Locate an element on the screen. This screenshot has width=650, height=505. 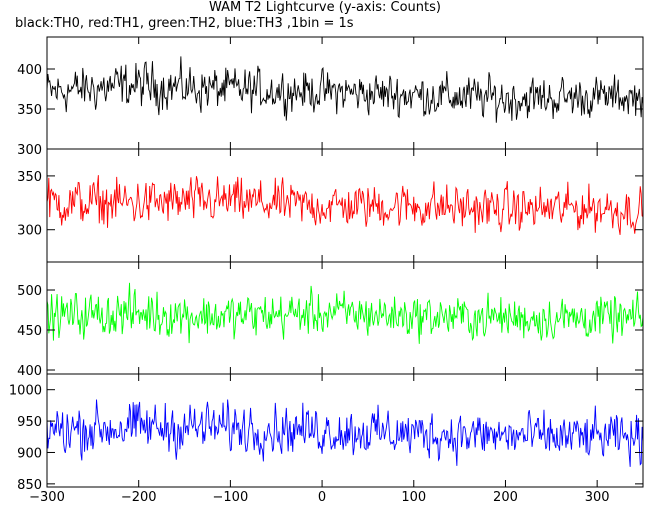
y-tick-label-th3-900: 900 is located at coordinates (29, 453).